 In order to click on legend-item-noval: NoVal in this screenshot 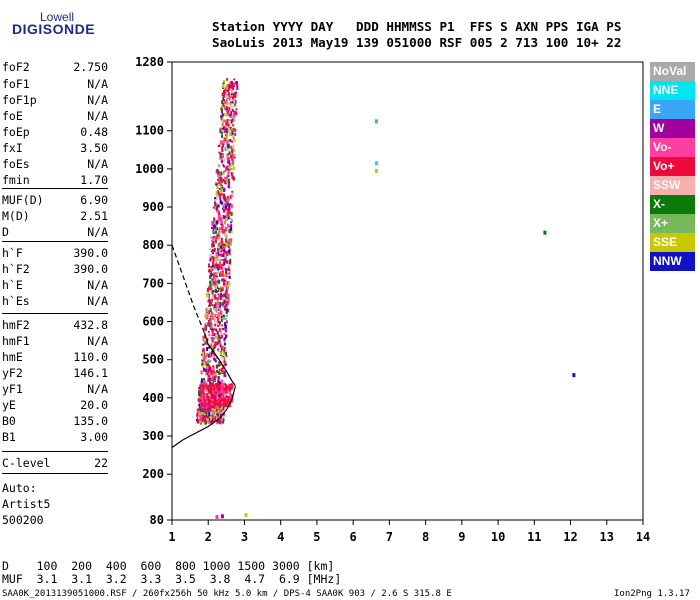, I will do `click(672, 71)`.